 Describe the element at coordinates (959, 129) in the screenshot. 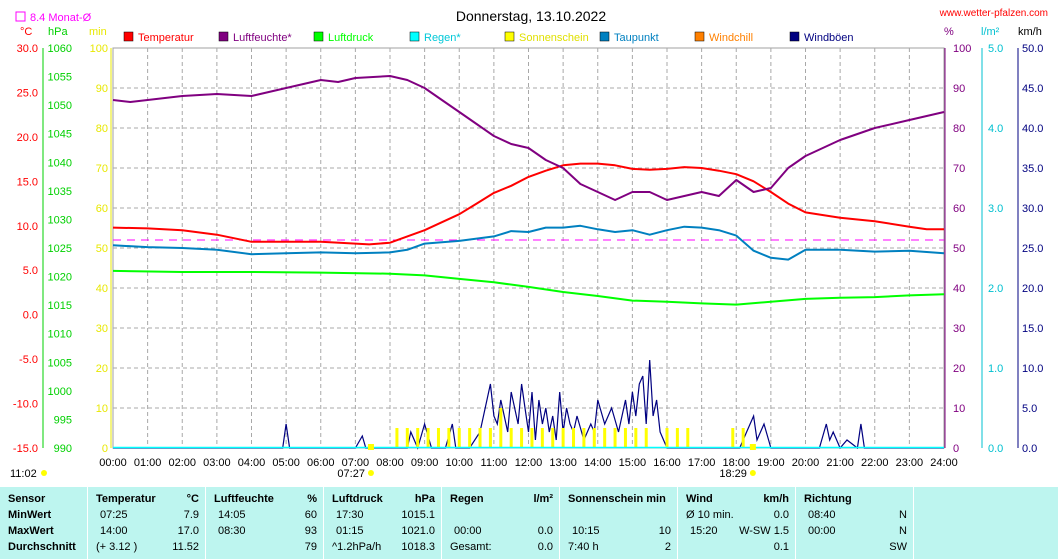

I see `humidity-tick-label: 80` at that location.